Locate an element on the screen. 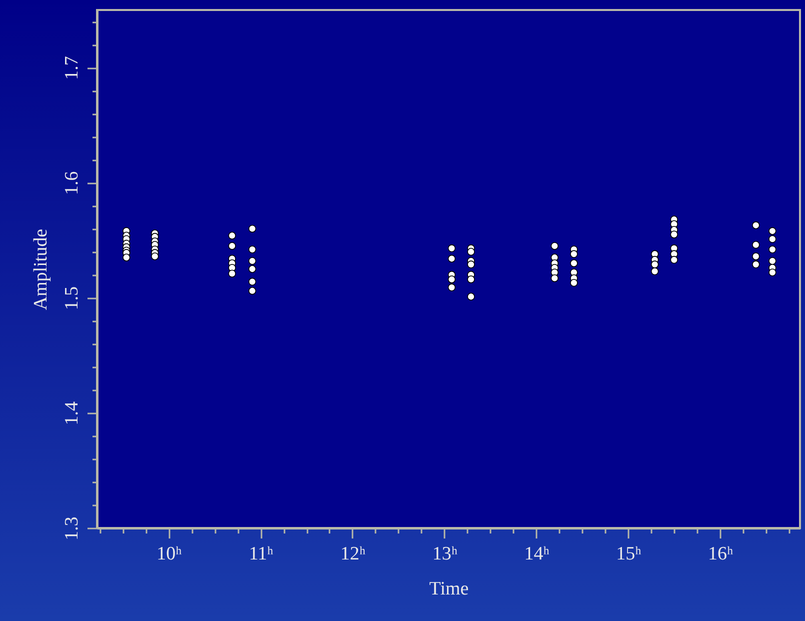  x-tick-label: 11ʰ is located at coordinates (261, 554).